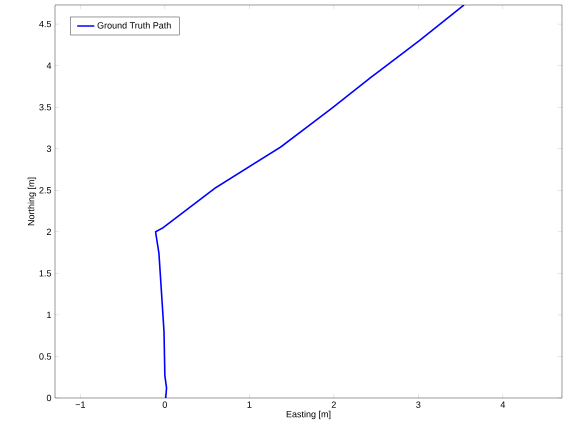  Describe the element at coordinates (334, 405) in the screenshot. I see `x-tick-label: 2` at that location.